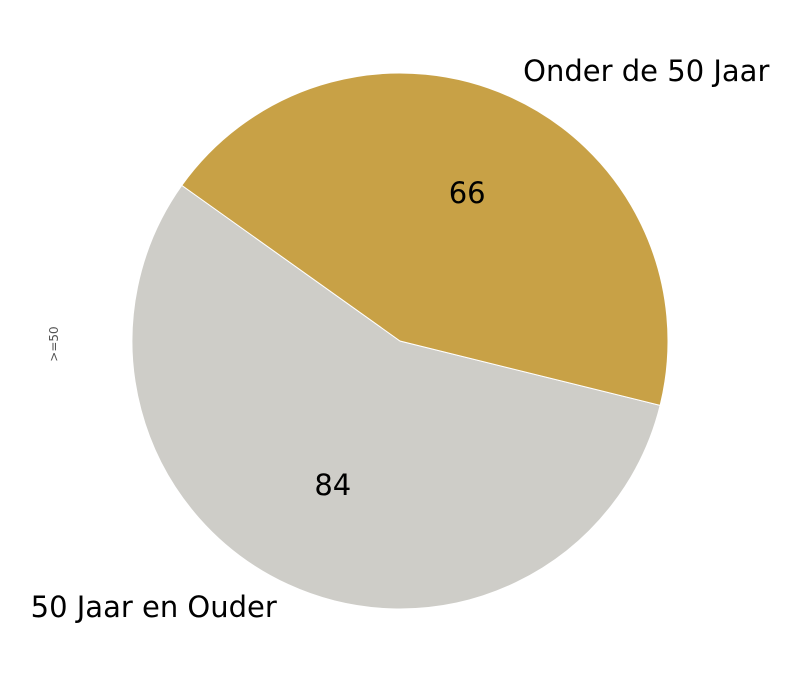 The height and width of the screenshot is (683, 799). Describe the element at coordinates (154, 607) in the screenshot. I see `category-label-1: 50 Jaar en Ouder` at that location.